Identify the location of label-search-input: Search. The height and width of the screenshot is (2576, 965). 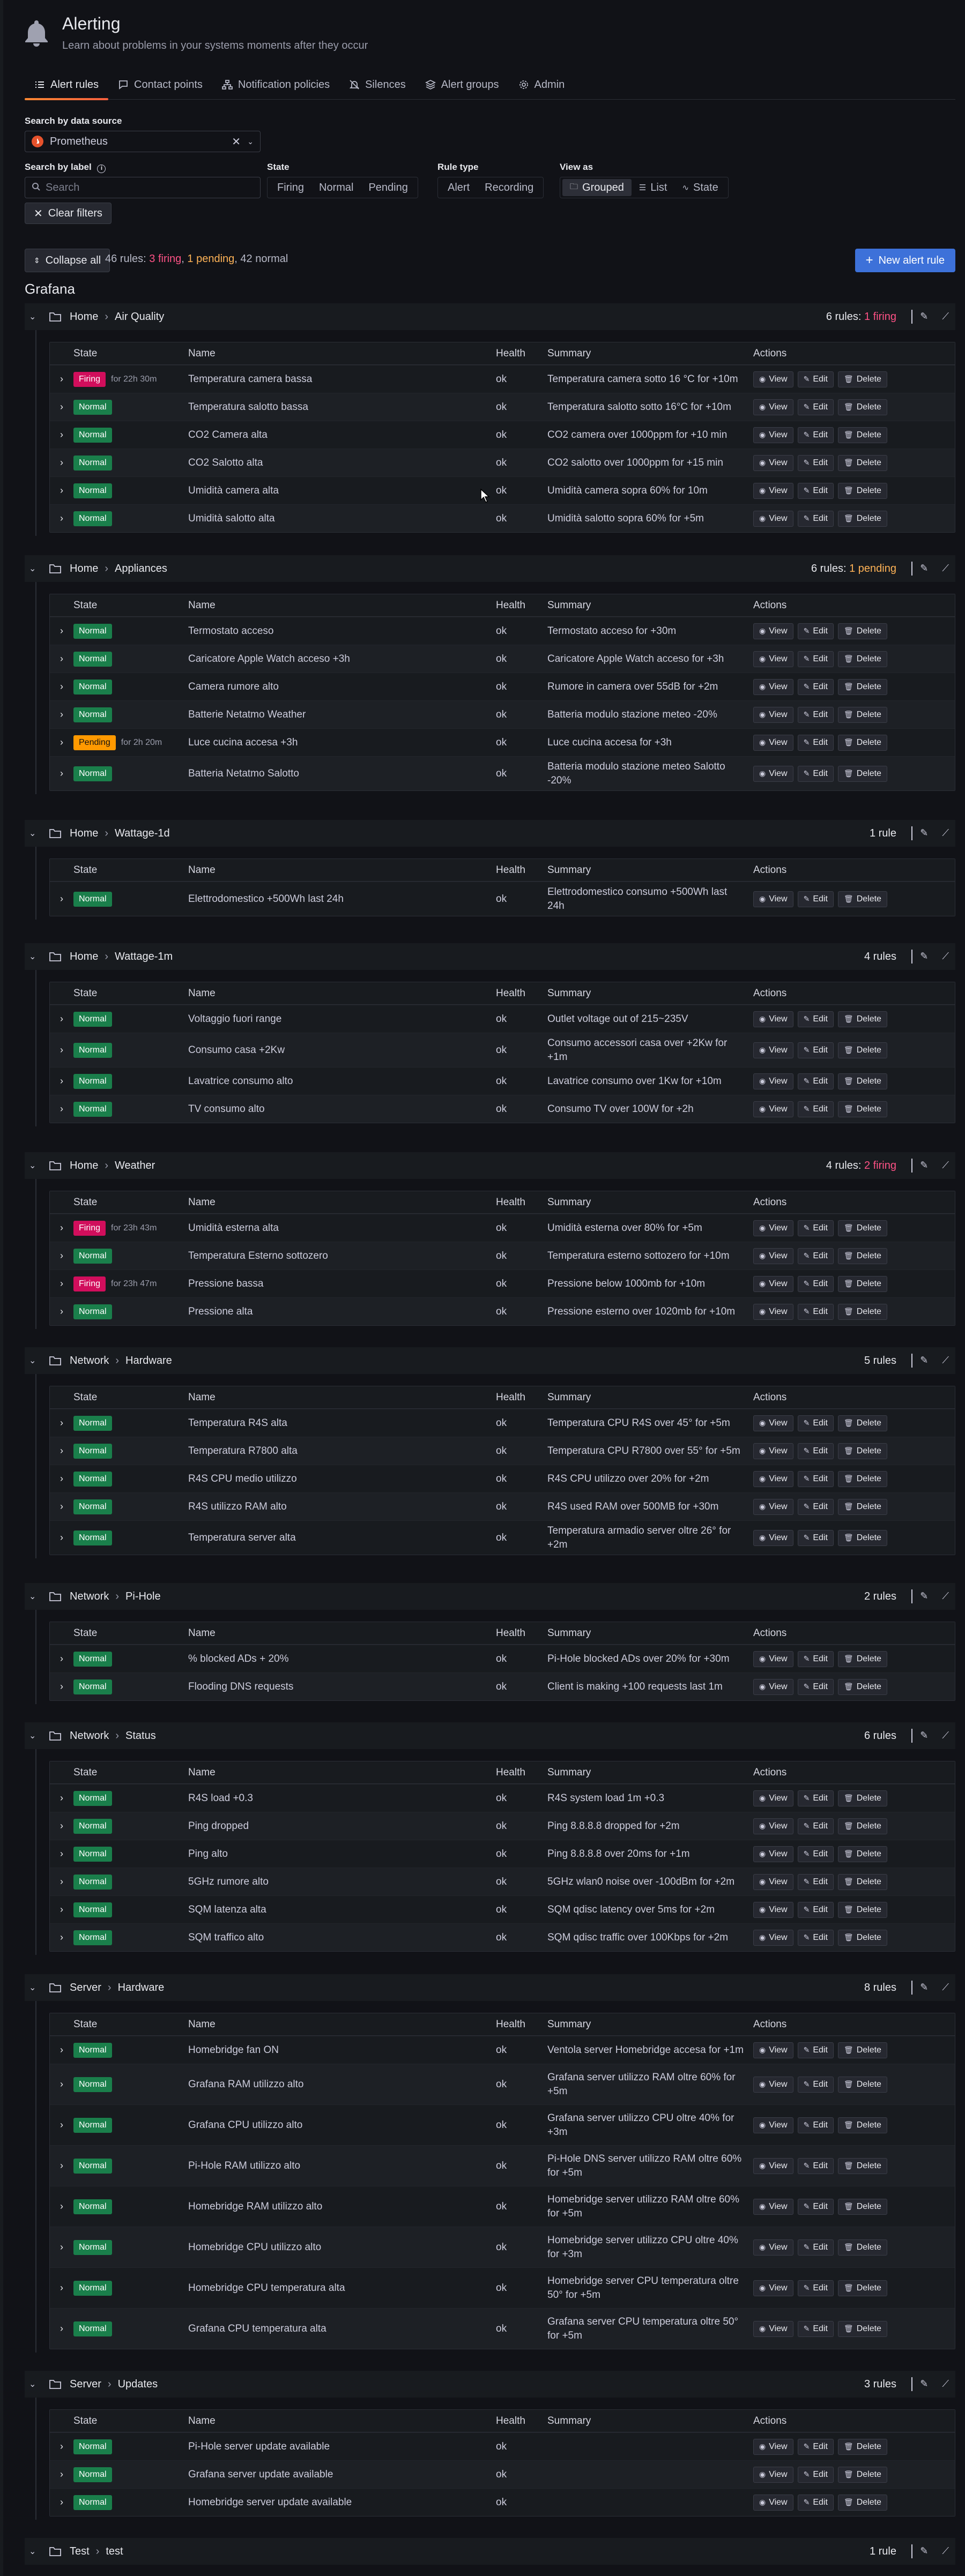
(143, 188).